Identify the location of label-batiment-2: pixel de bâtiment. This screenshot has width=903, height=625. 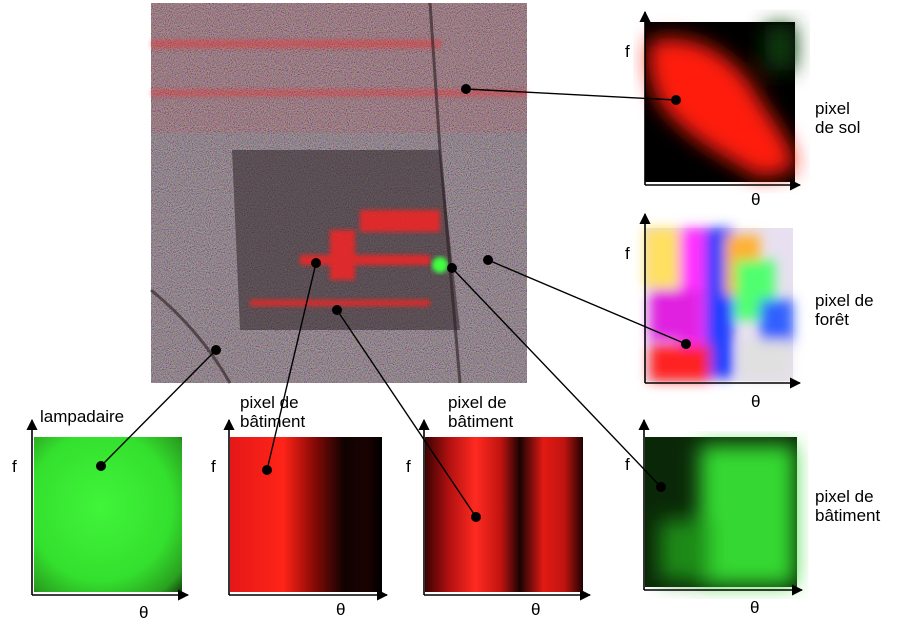
(481, 412).